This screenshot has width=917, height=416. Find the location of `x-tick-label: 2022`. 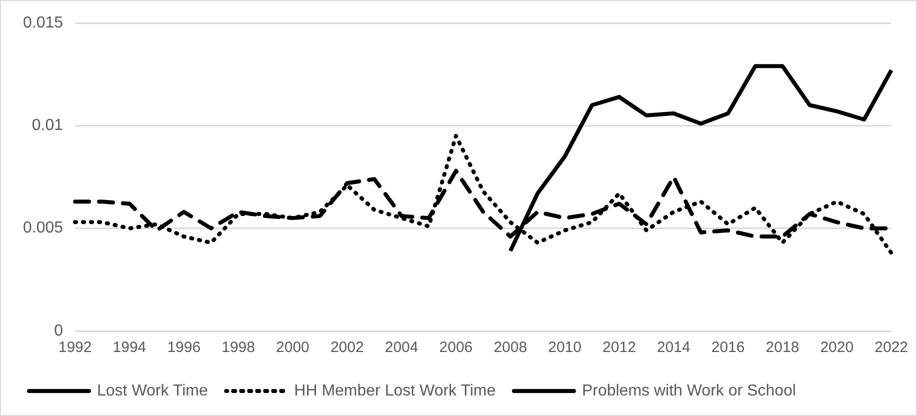

x-tick-label: 2022 is located at coordinates (891, 347).